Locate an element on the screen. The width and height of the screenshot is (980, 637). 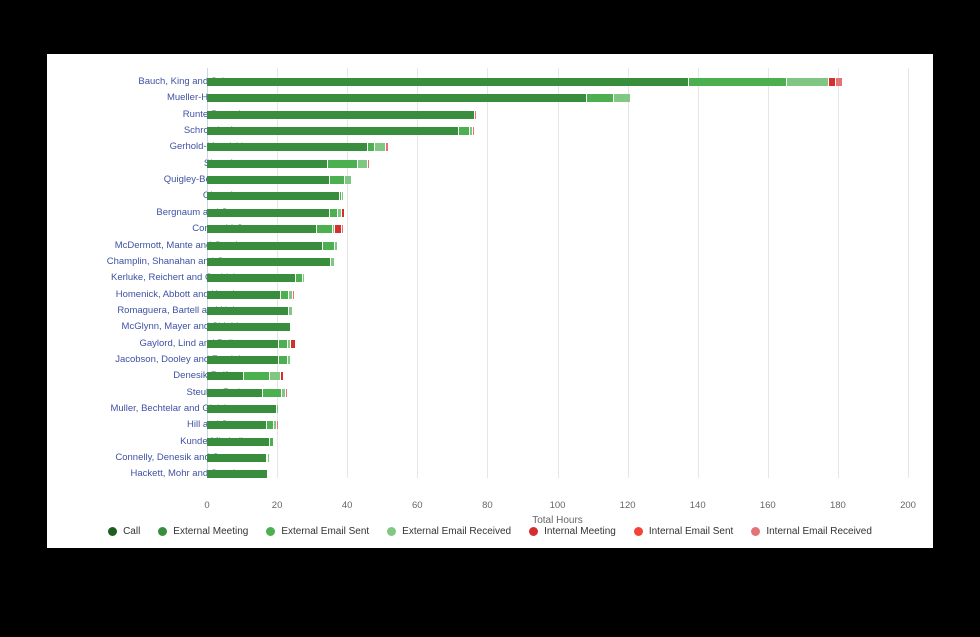
legend-item: Internal Email Sent is located at coordinates (683, 531).